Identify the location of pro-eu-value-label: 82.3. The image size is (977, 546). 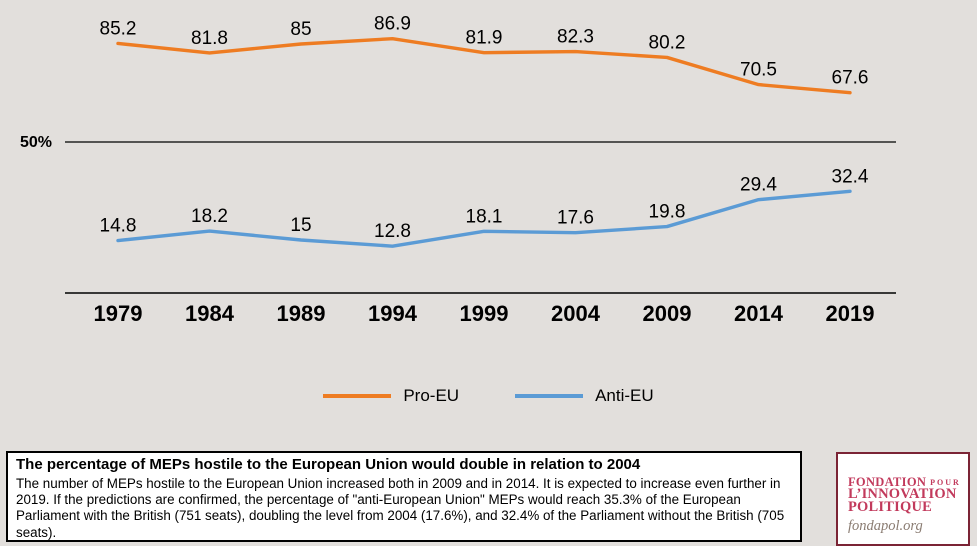
(575, 37).